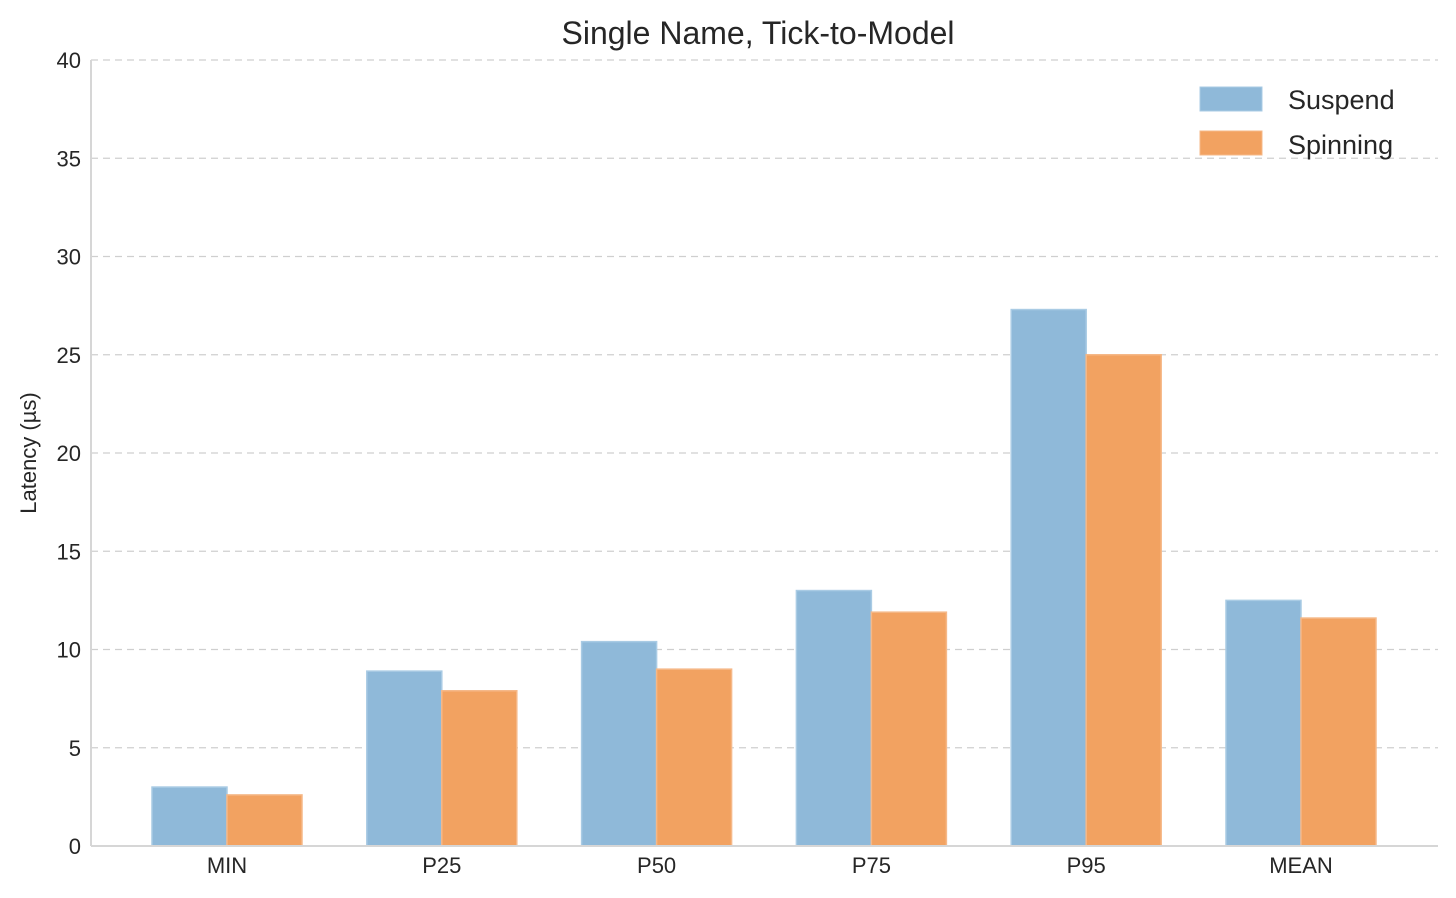 The width and height of the screenshot is (1456, 898). Describe the element at coordinates (770, 865) in the screenshot. I see `x-tick-labels: MIN P25 P50 P75 P95 MEAN` at that location.